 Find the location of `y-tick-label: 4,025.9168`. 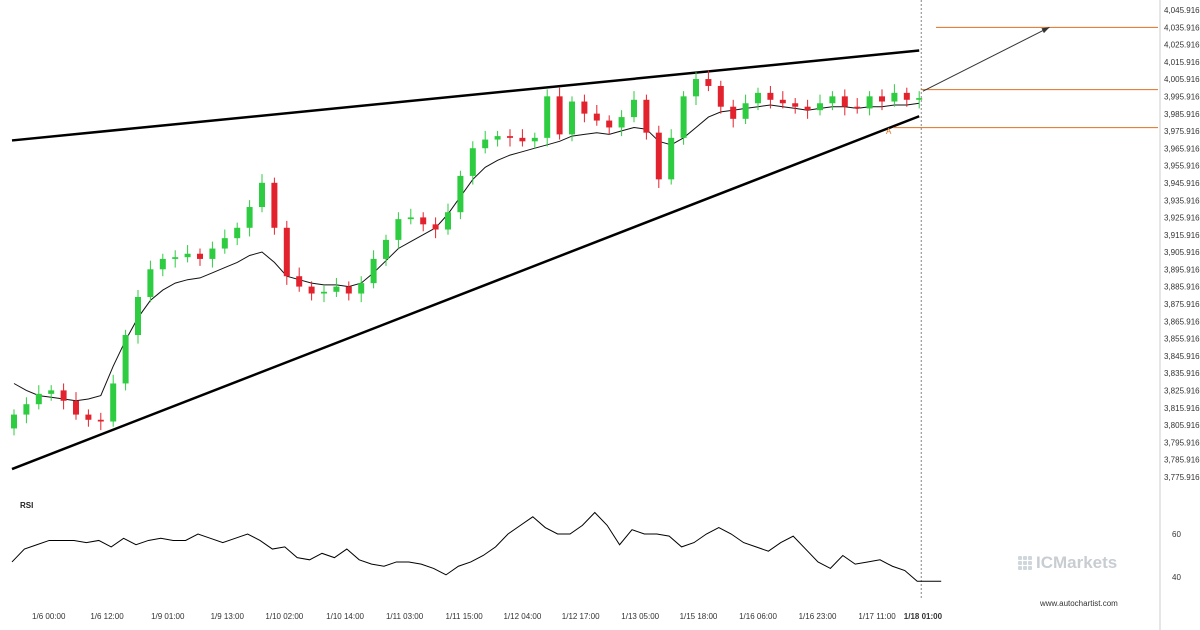

y-tick-label: 4,025.9168 is located at coordinates (1182, 45).